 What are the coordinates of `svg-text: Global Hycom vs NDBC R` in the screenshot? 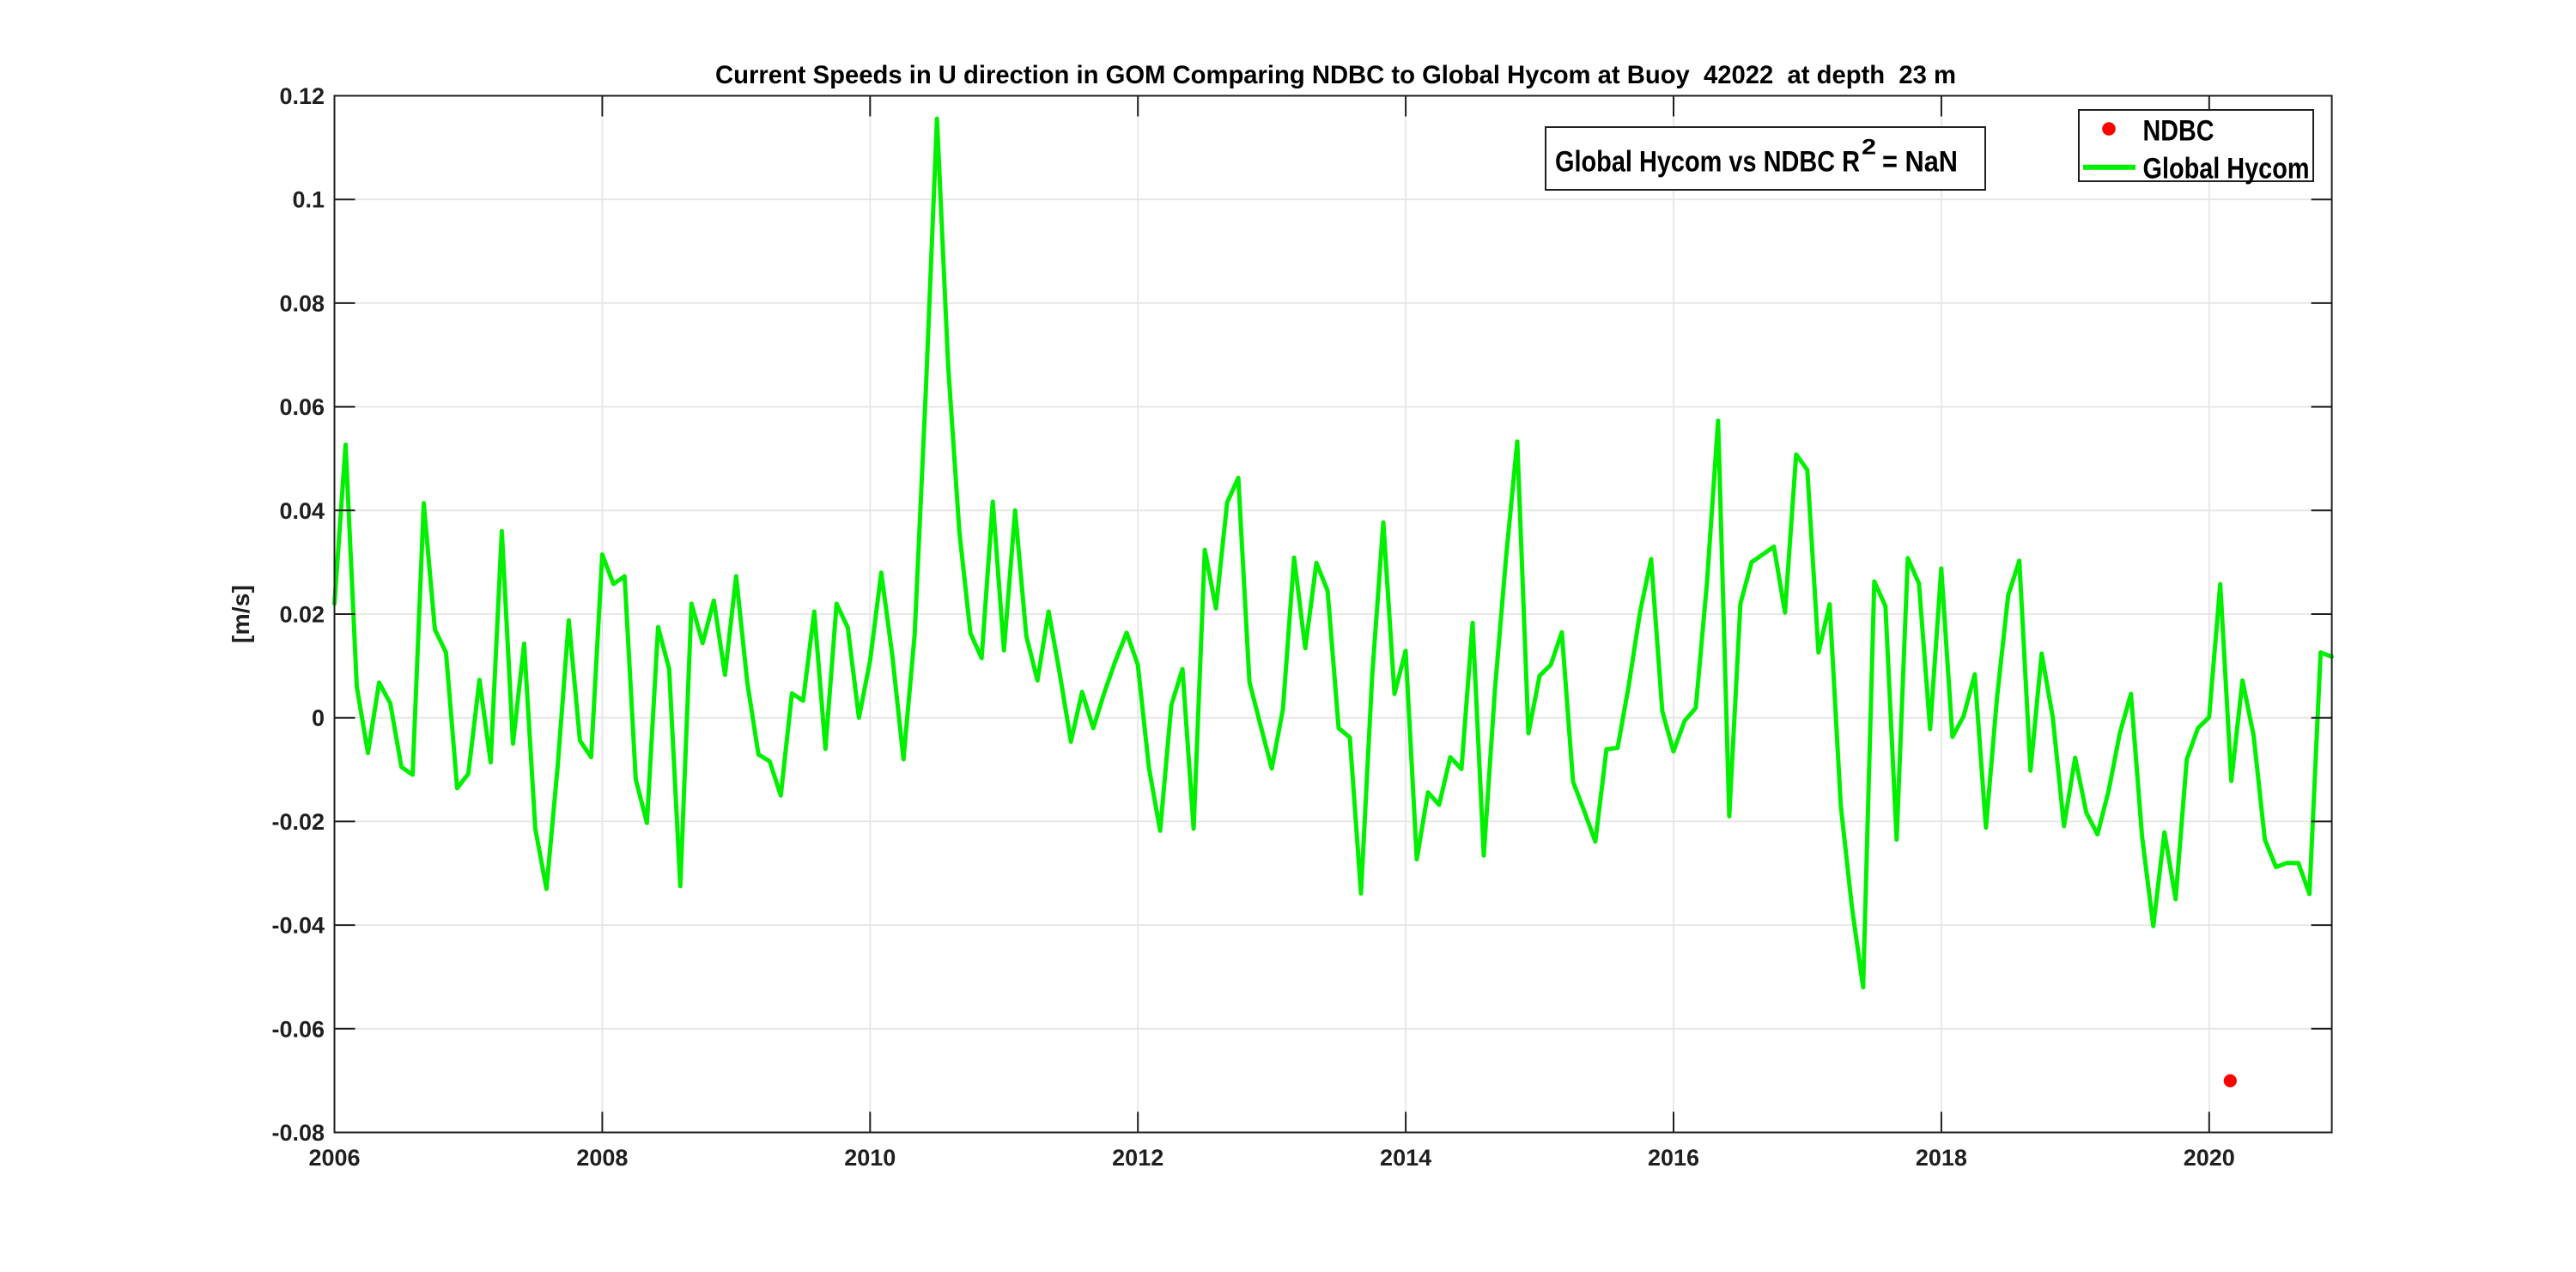 It's located at (1708, 162).